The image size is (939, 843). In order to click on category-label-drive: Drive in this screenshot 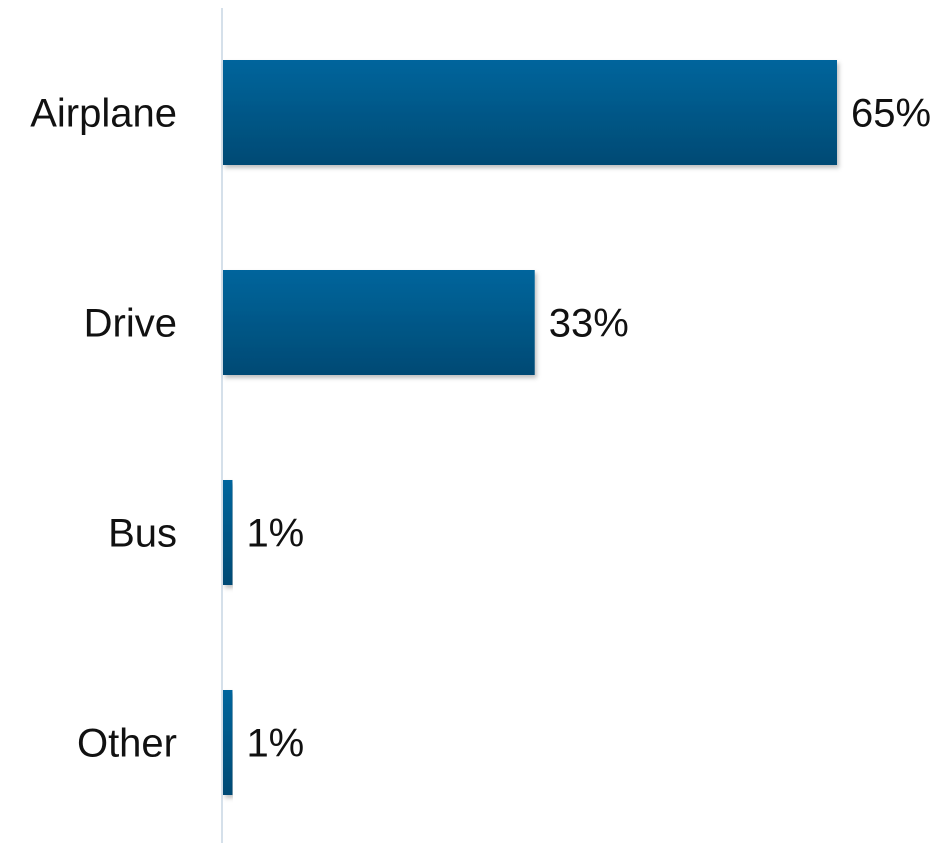, I will do `click(130, 324)`.